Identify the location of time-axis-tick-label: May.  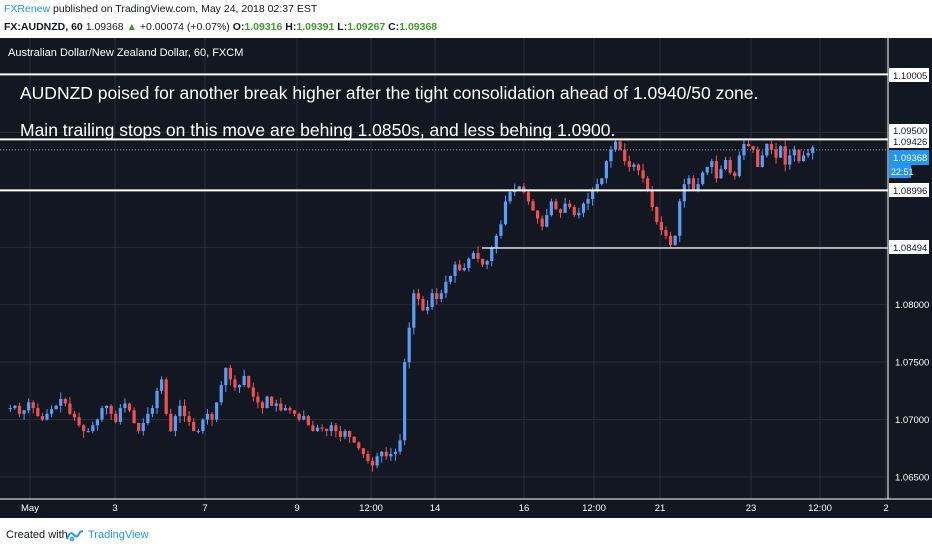
(30, 508).